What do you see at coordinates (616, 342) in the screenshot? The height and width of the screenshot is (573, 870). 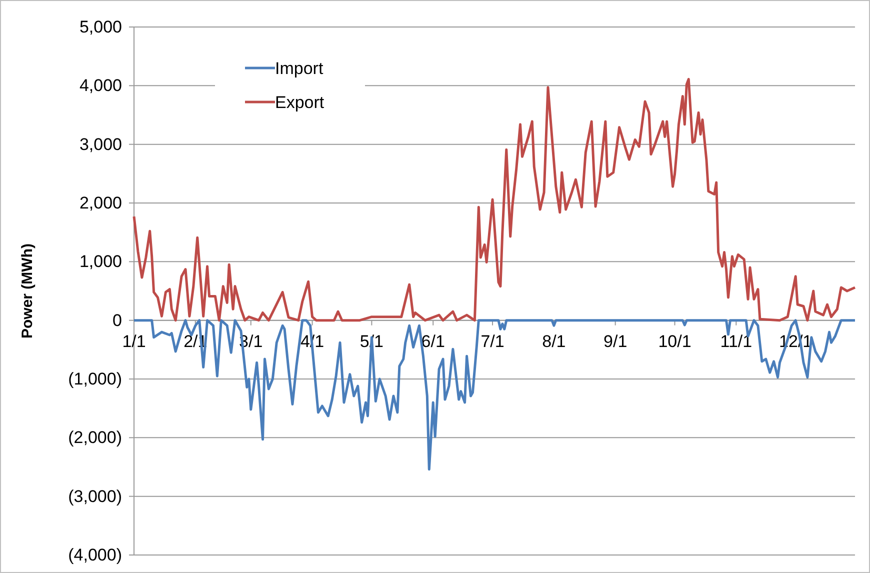 I see `x-tick-label: 9/1` at bounding box center [616, 342].